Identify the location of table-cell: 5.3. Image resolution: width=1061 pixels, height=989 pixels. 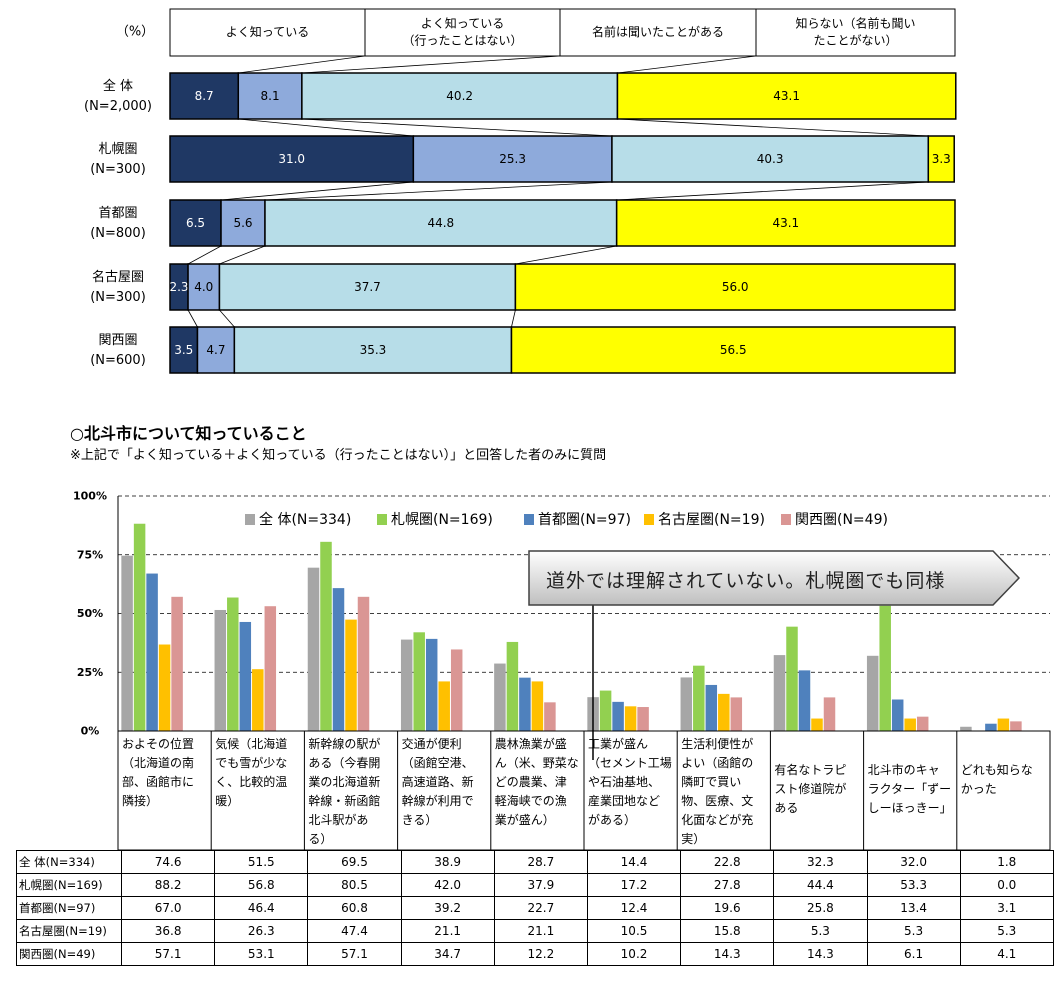
(1006, 931).